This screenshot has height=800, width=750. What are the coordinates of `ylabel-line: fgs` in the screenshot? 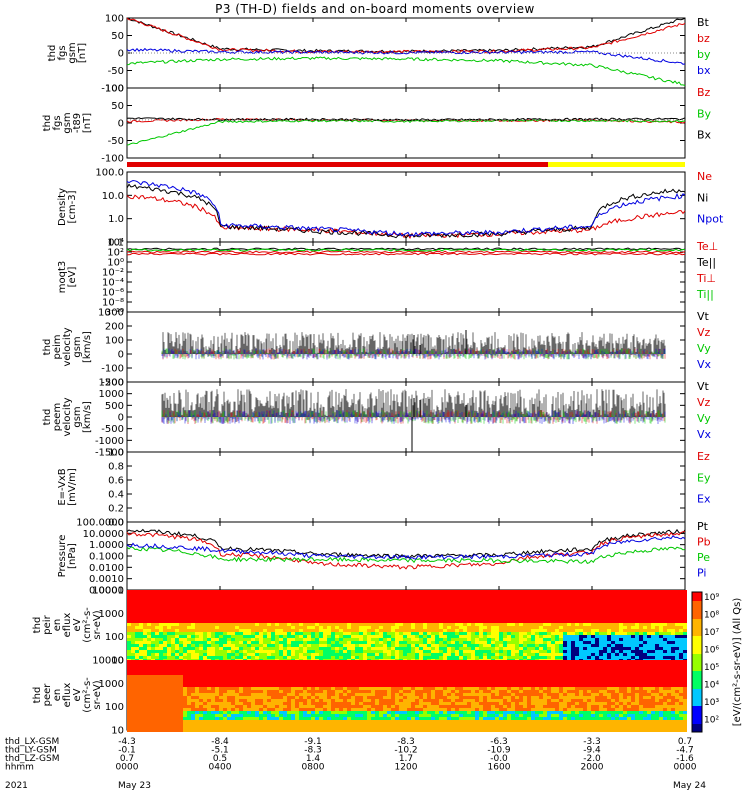 It's located at (57, 122).